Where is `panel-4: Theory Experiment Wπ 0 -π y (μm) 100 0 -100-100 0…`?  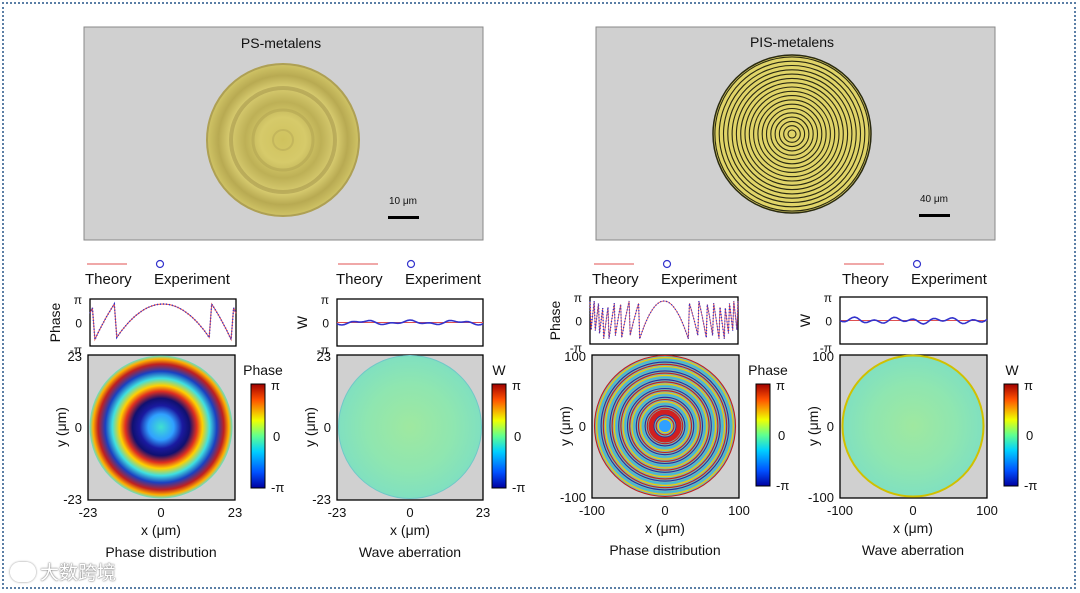 panel-4: Theory Experiment Wπ 0 -π y (μm) 100 0 -100-100 0… is located at coordinates (917, 408).